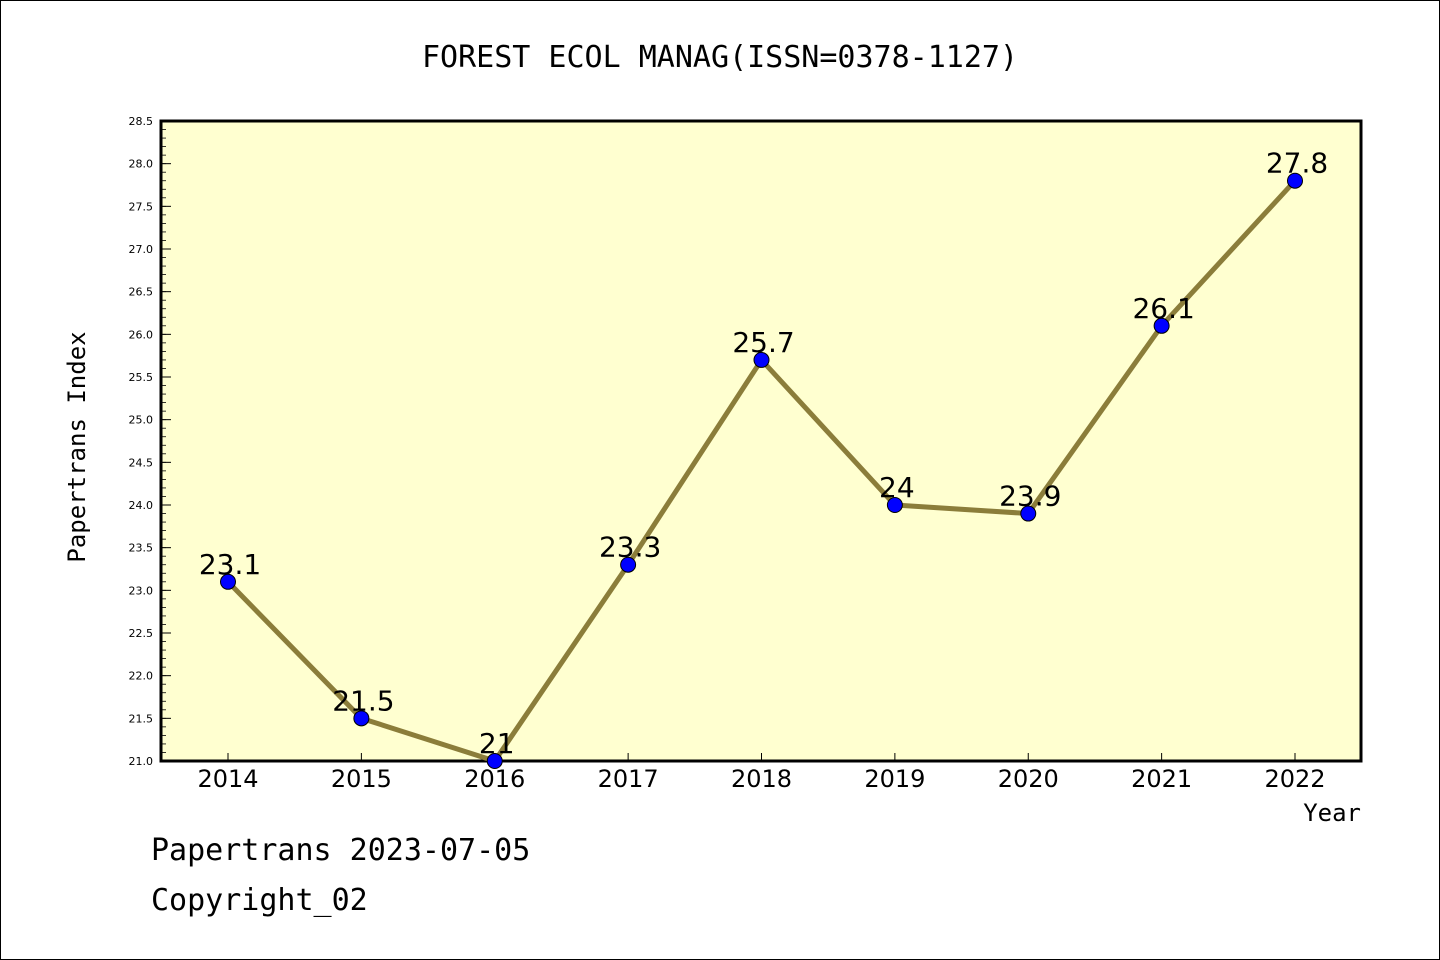 This screenshot has height=960, width=1440. What do you see at coordinates (363, 700) in the screenshot?
I see `data-label: 21.5` at bounding box center [363, 700].